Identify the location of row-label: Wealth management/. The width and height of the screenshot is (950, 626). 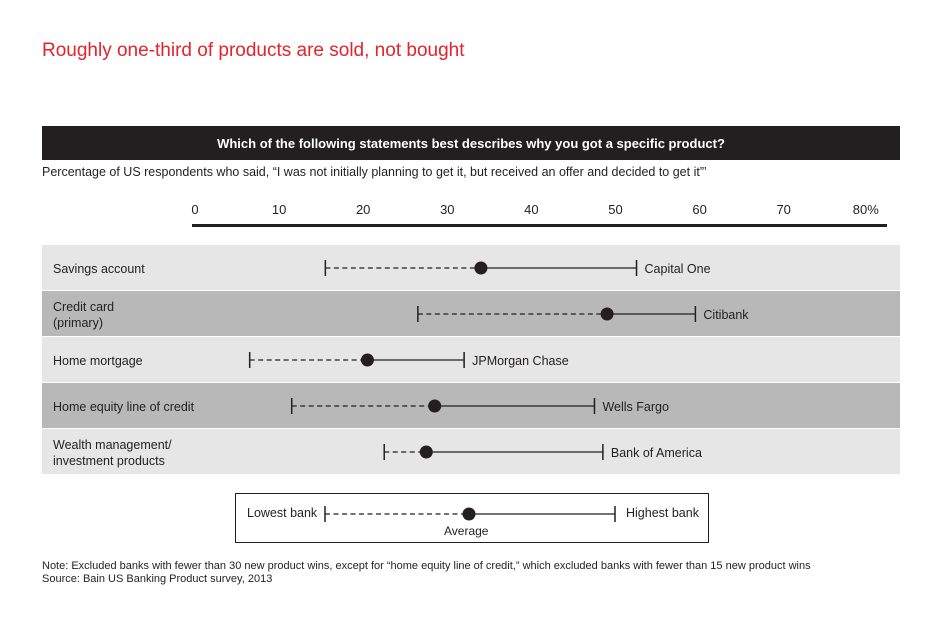
(112, 445).